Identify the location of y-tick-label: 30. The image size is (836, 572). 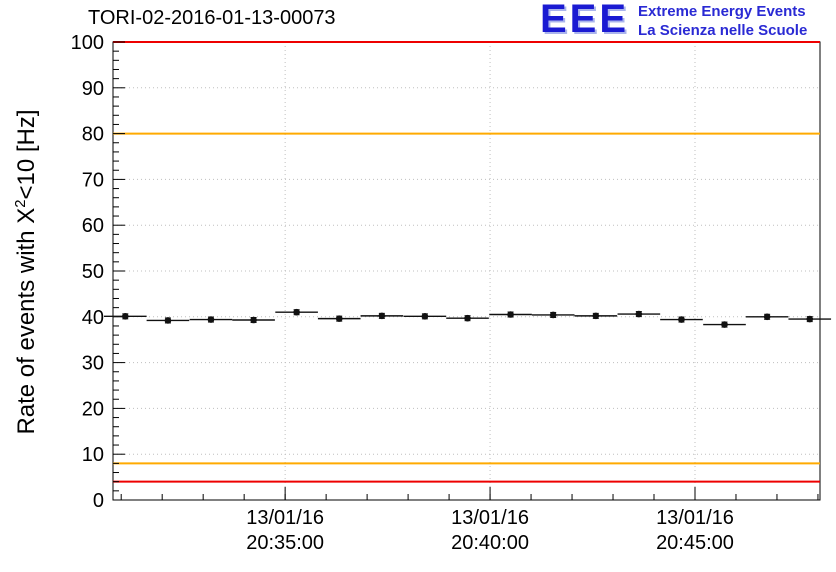
(93, 364).